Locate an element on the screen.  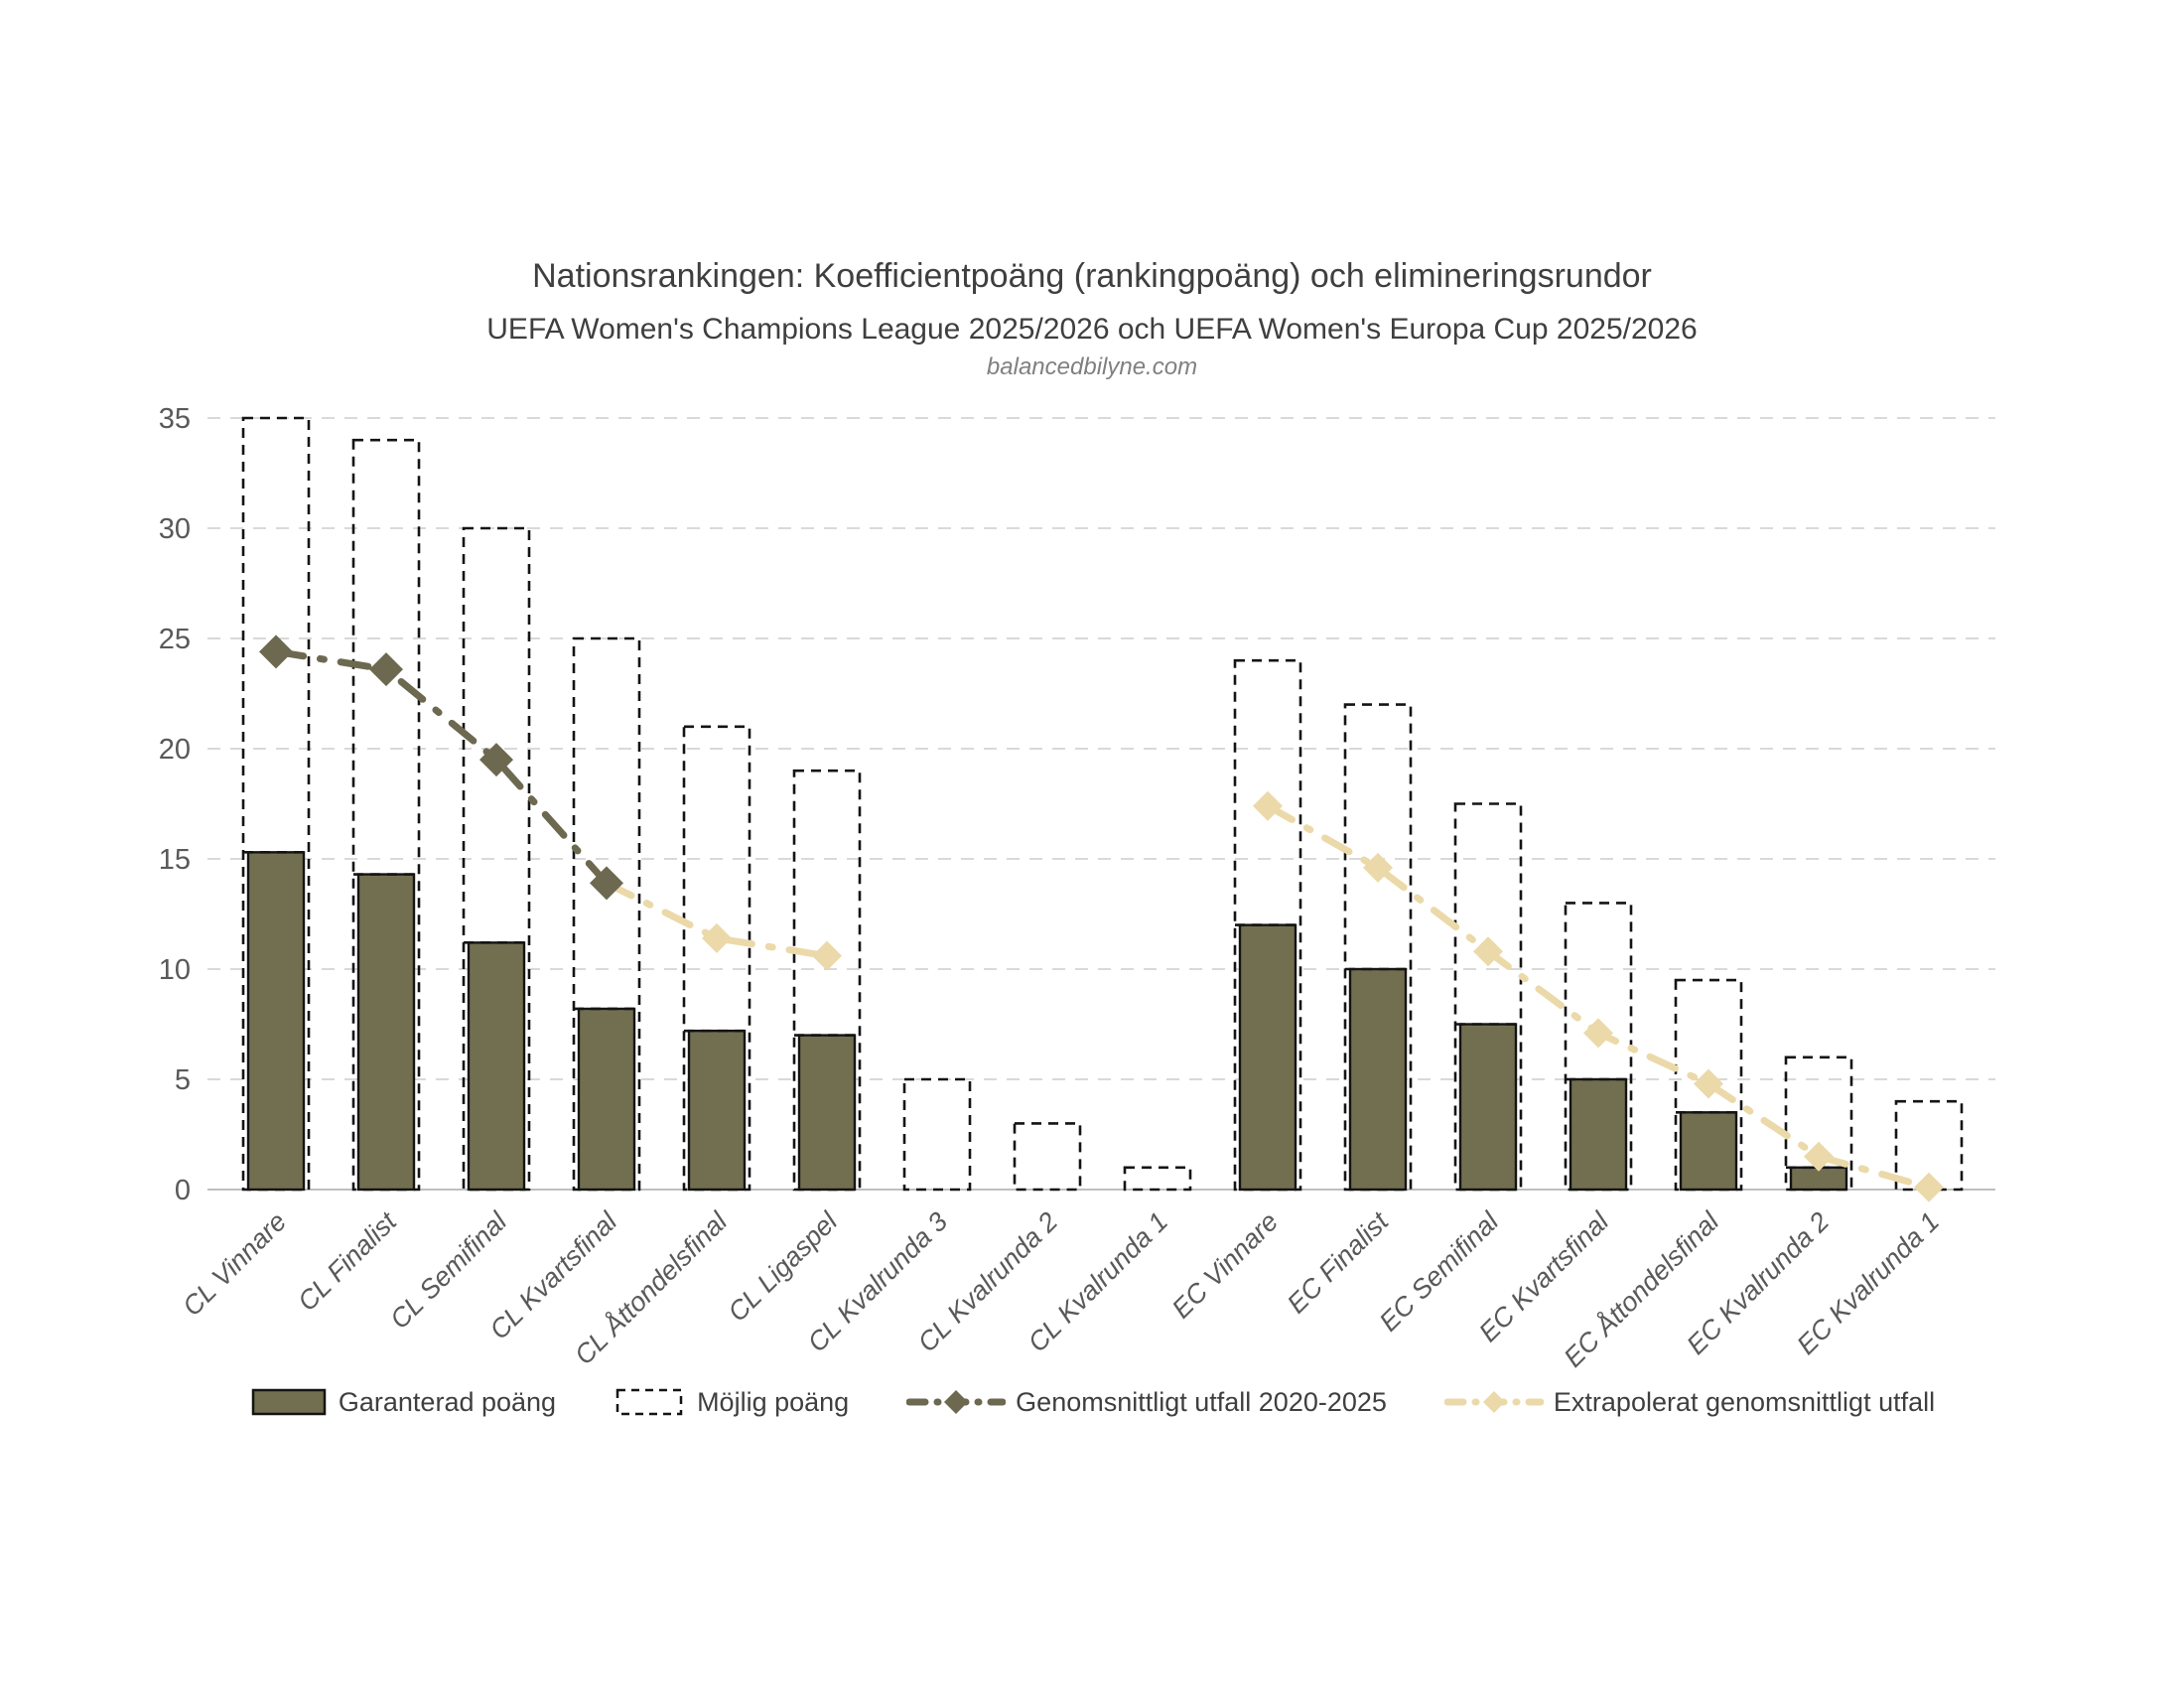
y-axis-tick-label: 10 is located at coordinates (175, 970).